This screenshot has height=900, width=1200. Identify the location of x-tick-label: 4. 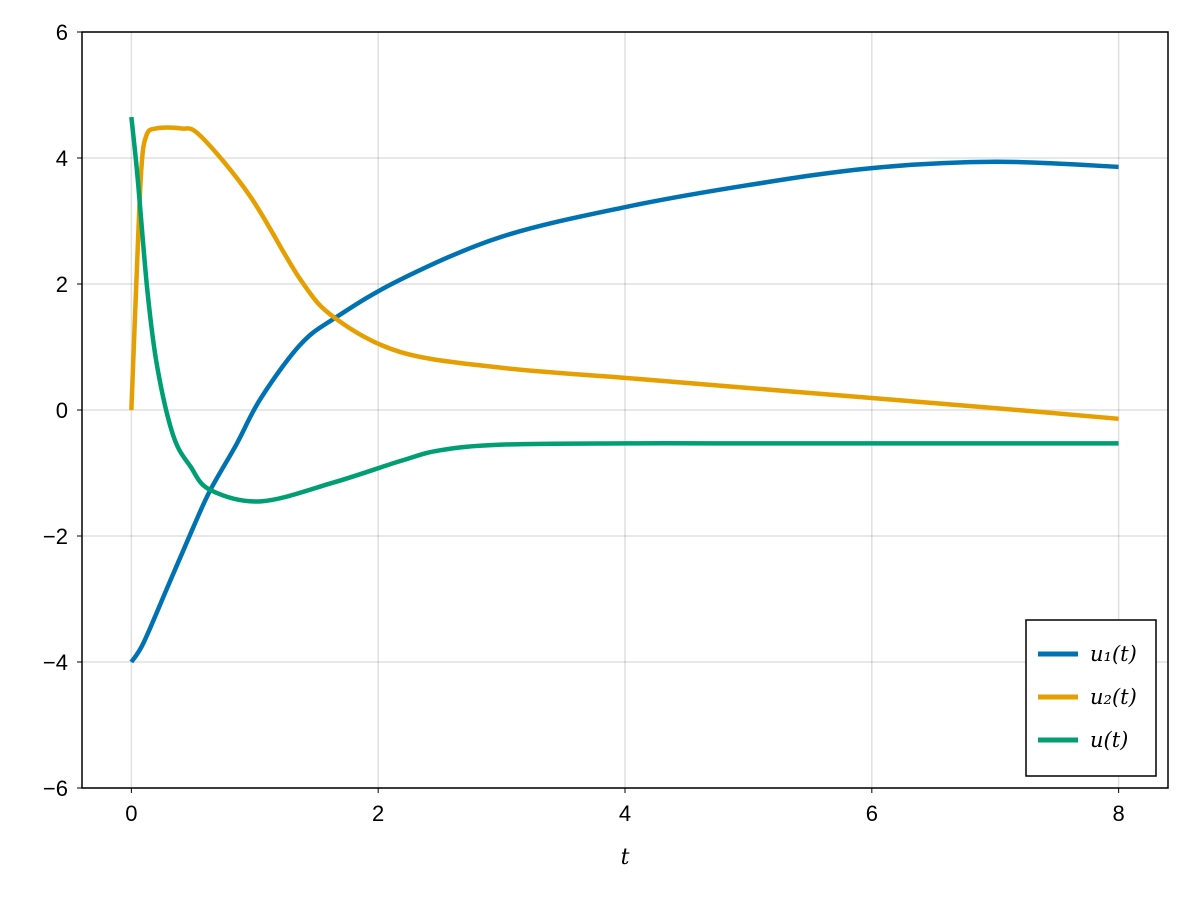
(625, 813).